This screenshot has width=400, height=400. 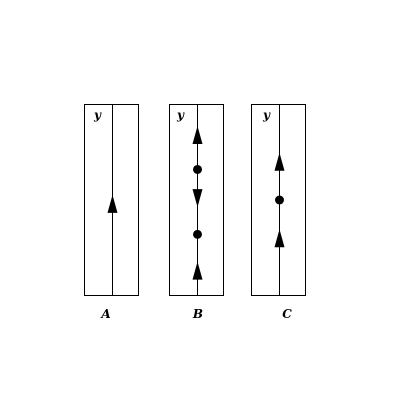 I want to click on panel-b-axis-label: y, so click(x=180, y=115).